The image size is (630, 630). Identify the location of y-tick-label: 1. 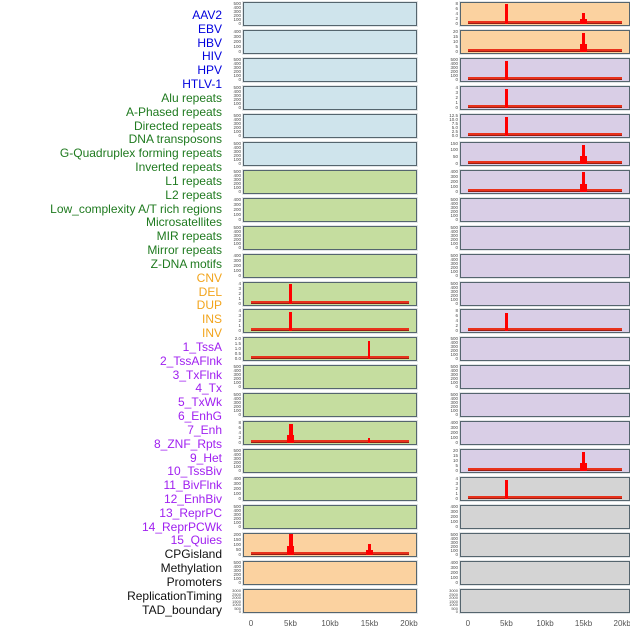
(456, 102).